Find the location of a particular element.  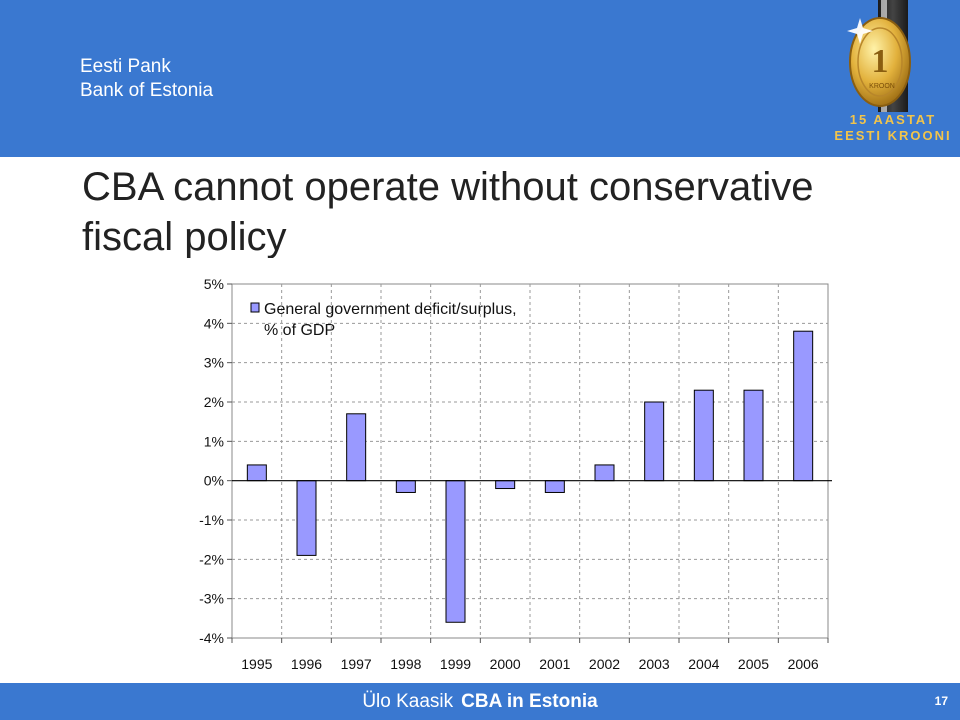

x-tick-label: 1997 is located at coordinates (356, 664).